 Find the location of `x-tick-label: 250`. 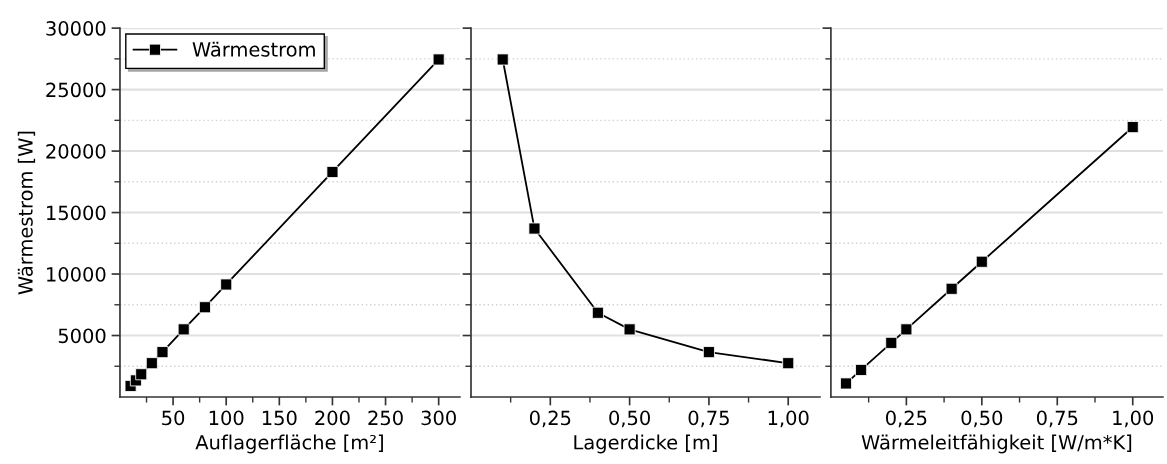

x-tick-label: 250 is located at coordinates (385, 418).